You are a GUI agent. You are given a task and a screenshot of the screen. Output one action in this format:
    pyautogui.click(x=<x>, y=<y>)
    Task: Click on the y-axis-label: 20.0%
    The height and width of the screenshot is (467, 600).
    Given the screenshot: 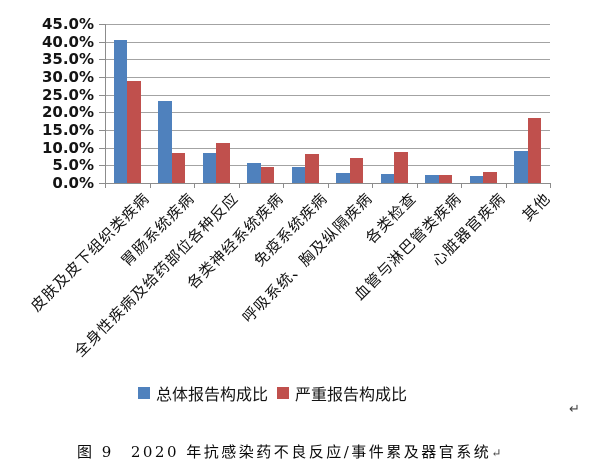 What is the action you would take?
    pyautogui.click(x=67, y=112)
    